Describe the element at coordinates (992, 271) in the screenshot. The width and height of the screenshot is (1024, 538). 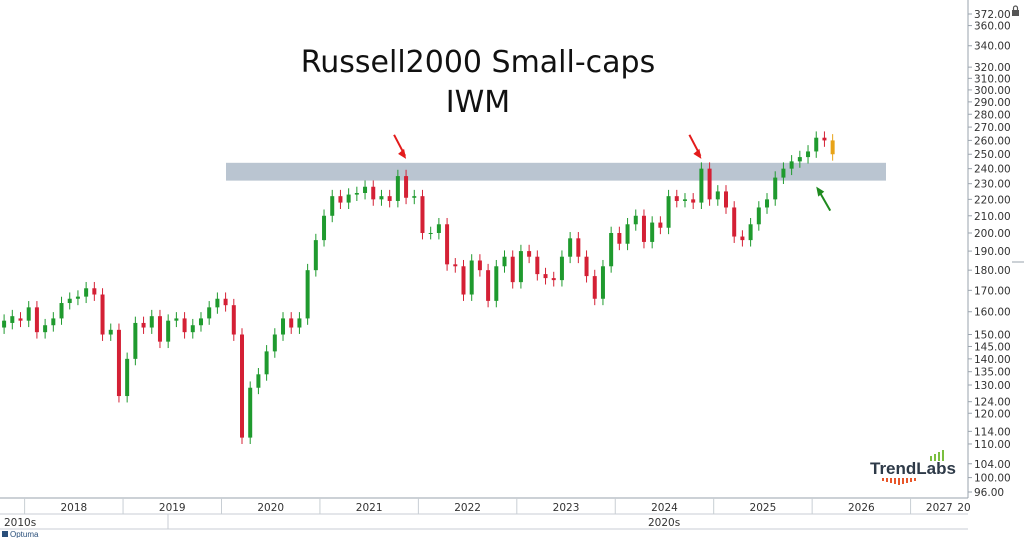
I see `y-tick-label: 180.00` at that location.